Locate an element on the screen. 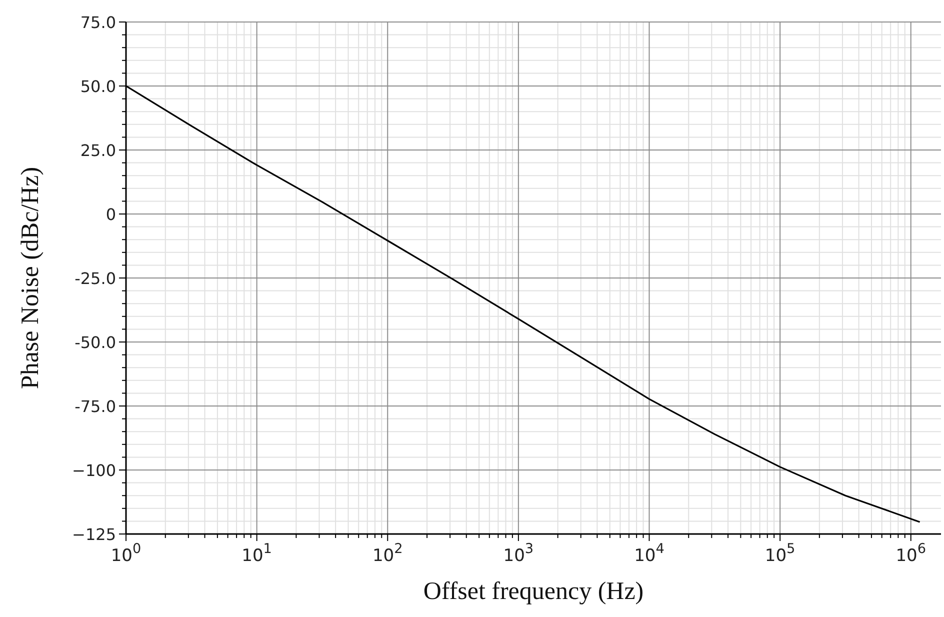 This screenshot has height=617, width=944. y-tick-label: 25.0 is located at coordinates (98, 150).